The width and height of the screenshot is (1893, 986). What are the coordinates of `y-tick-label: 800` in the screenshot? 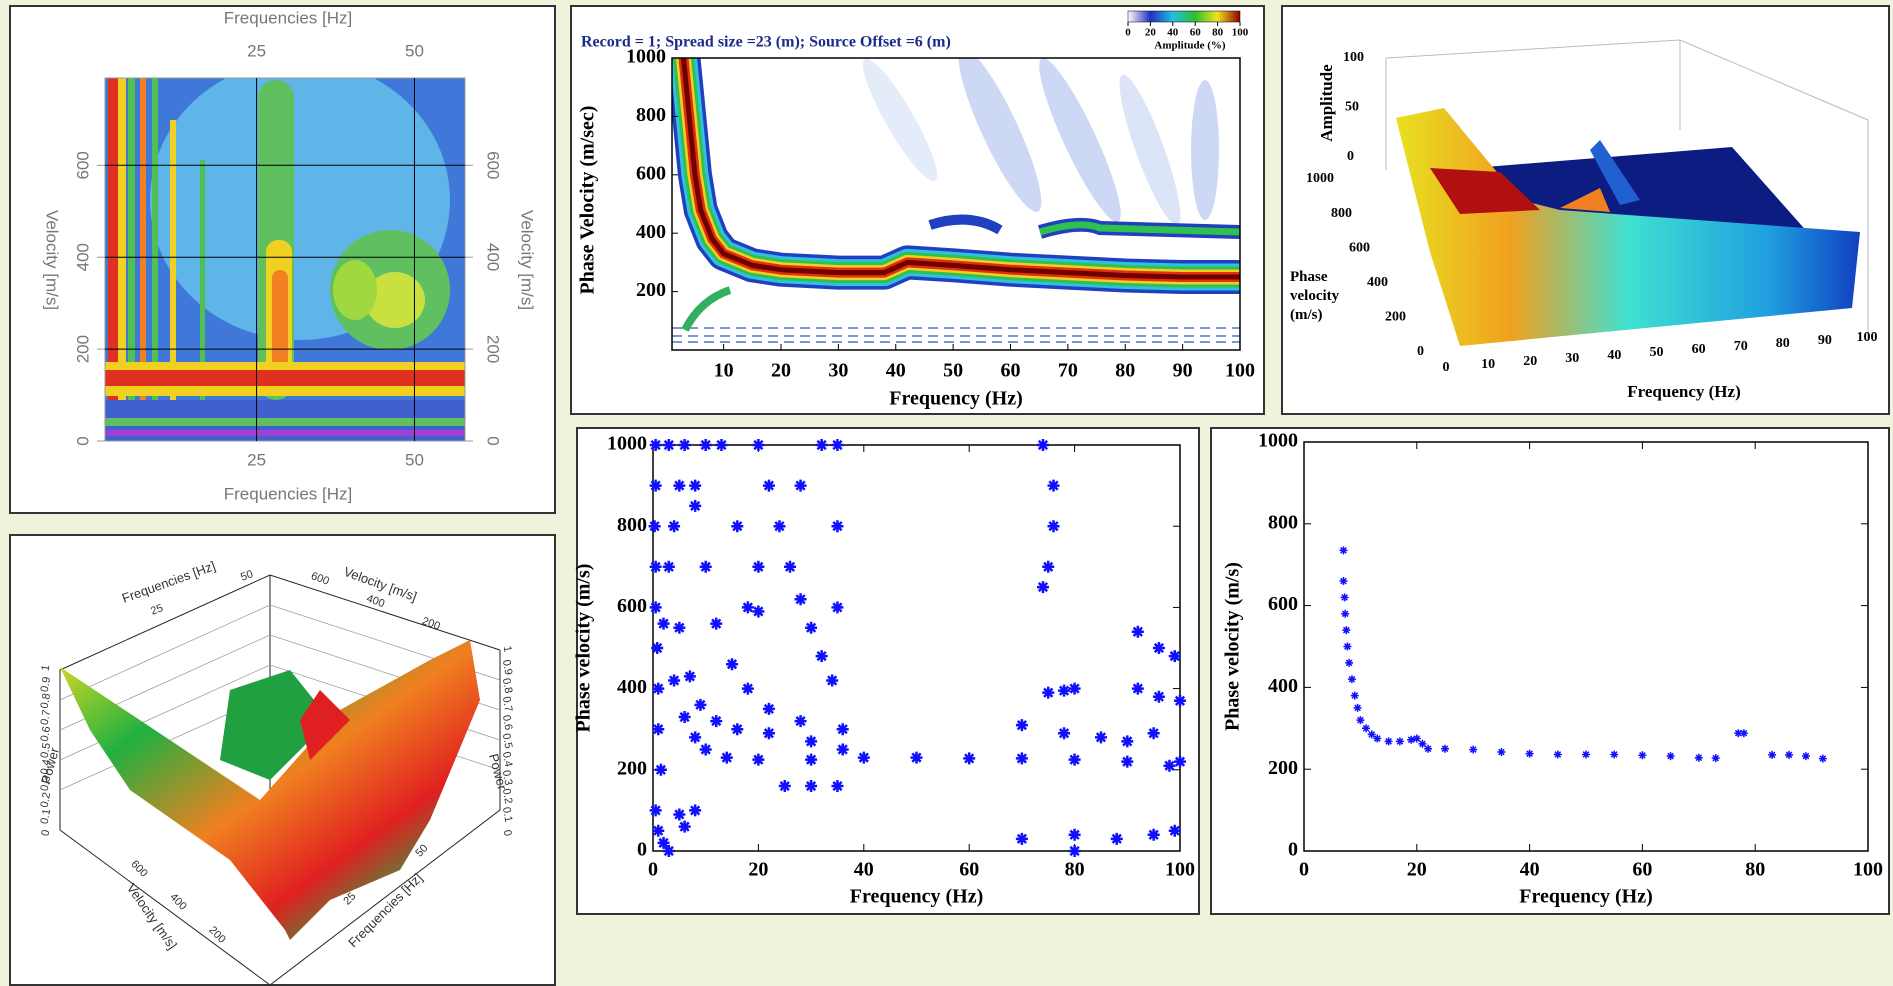 It's located at (1341, 213).